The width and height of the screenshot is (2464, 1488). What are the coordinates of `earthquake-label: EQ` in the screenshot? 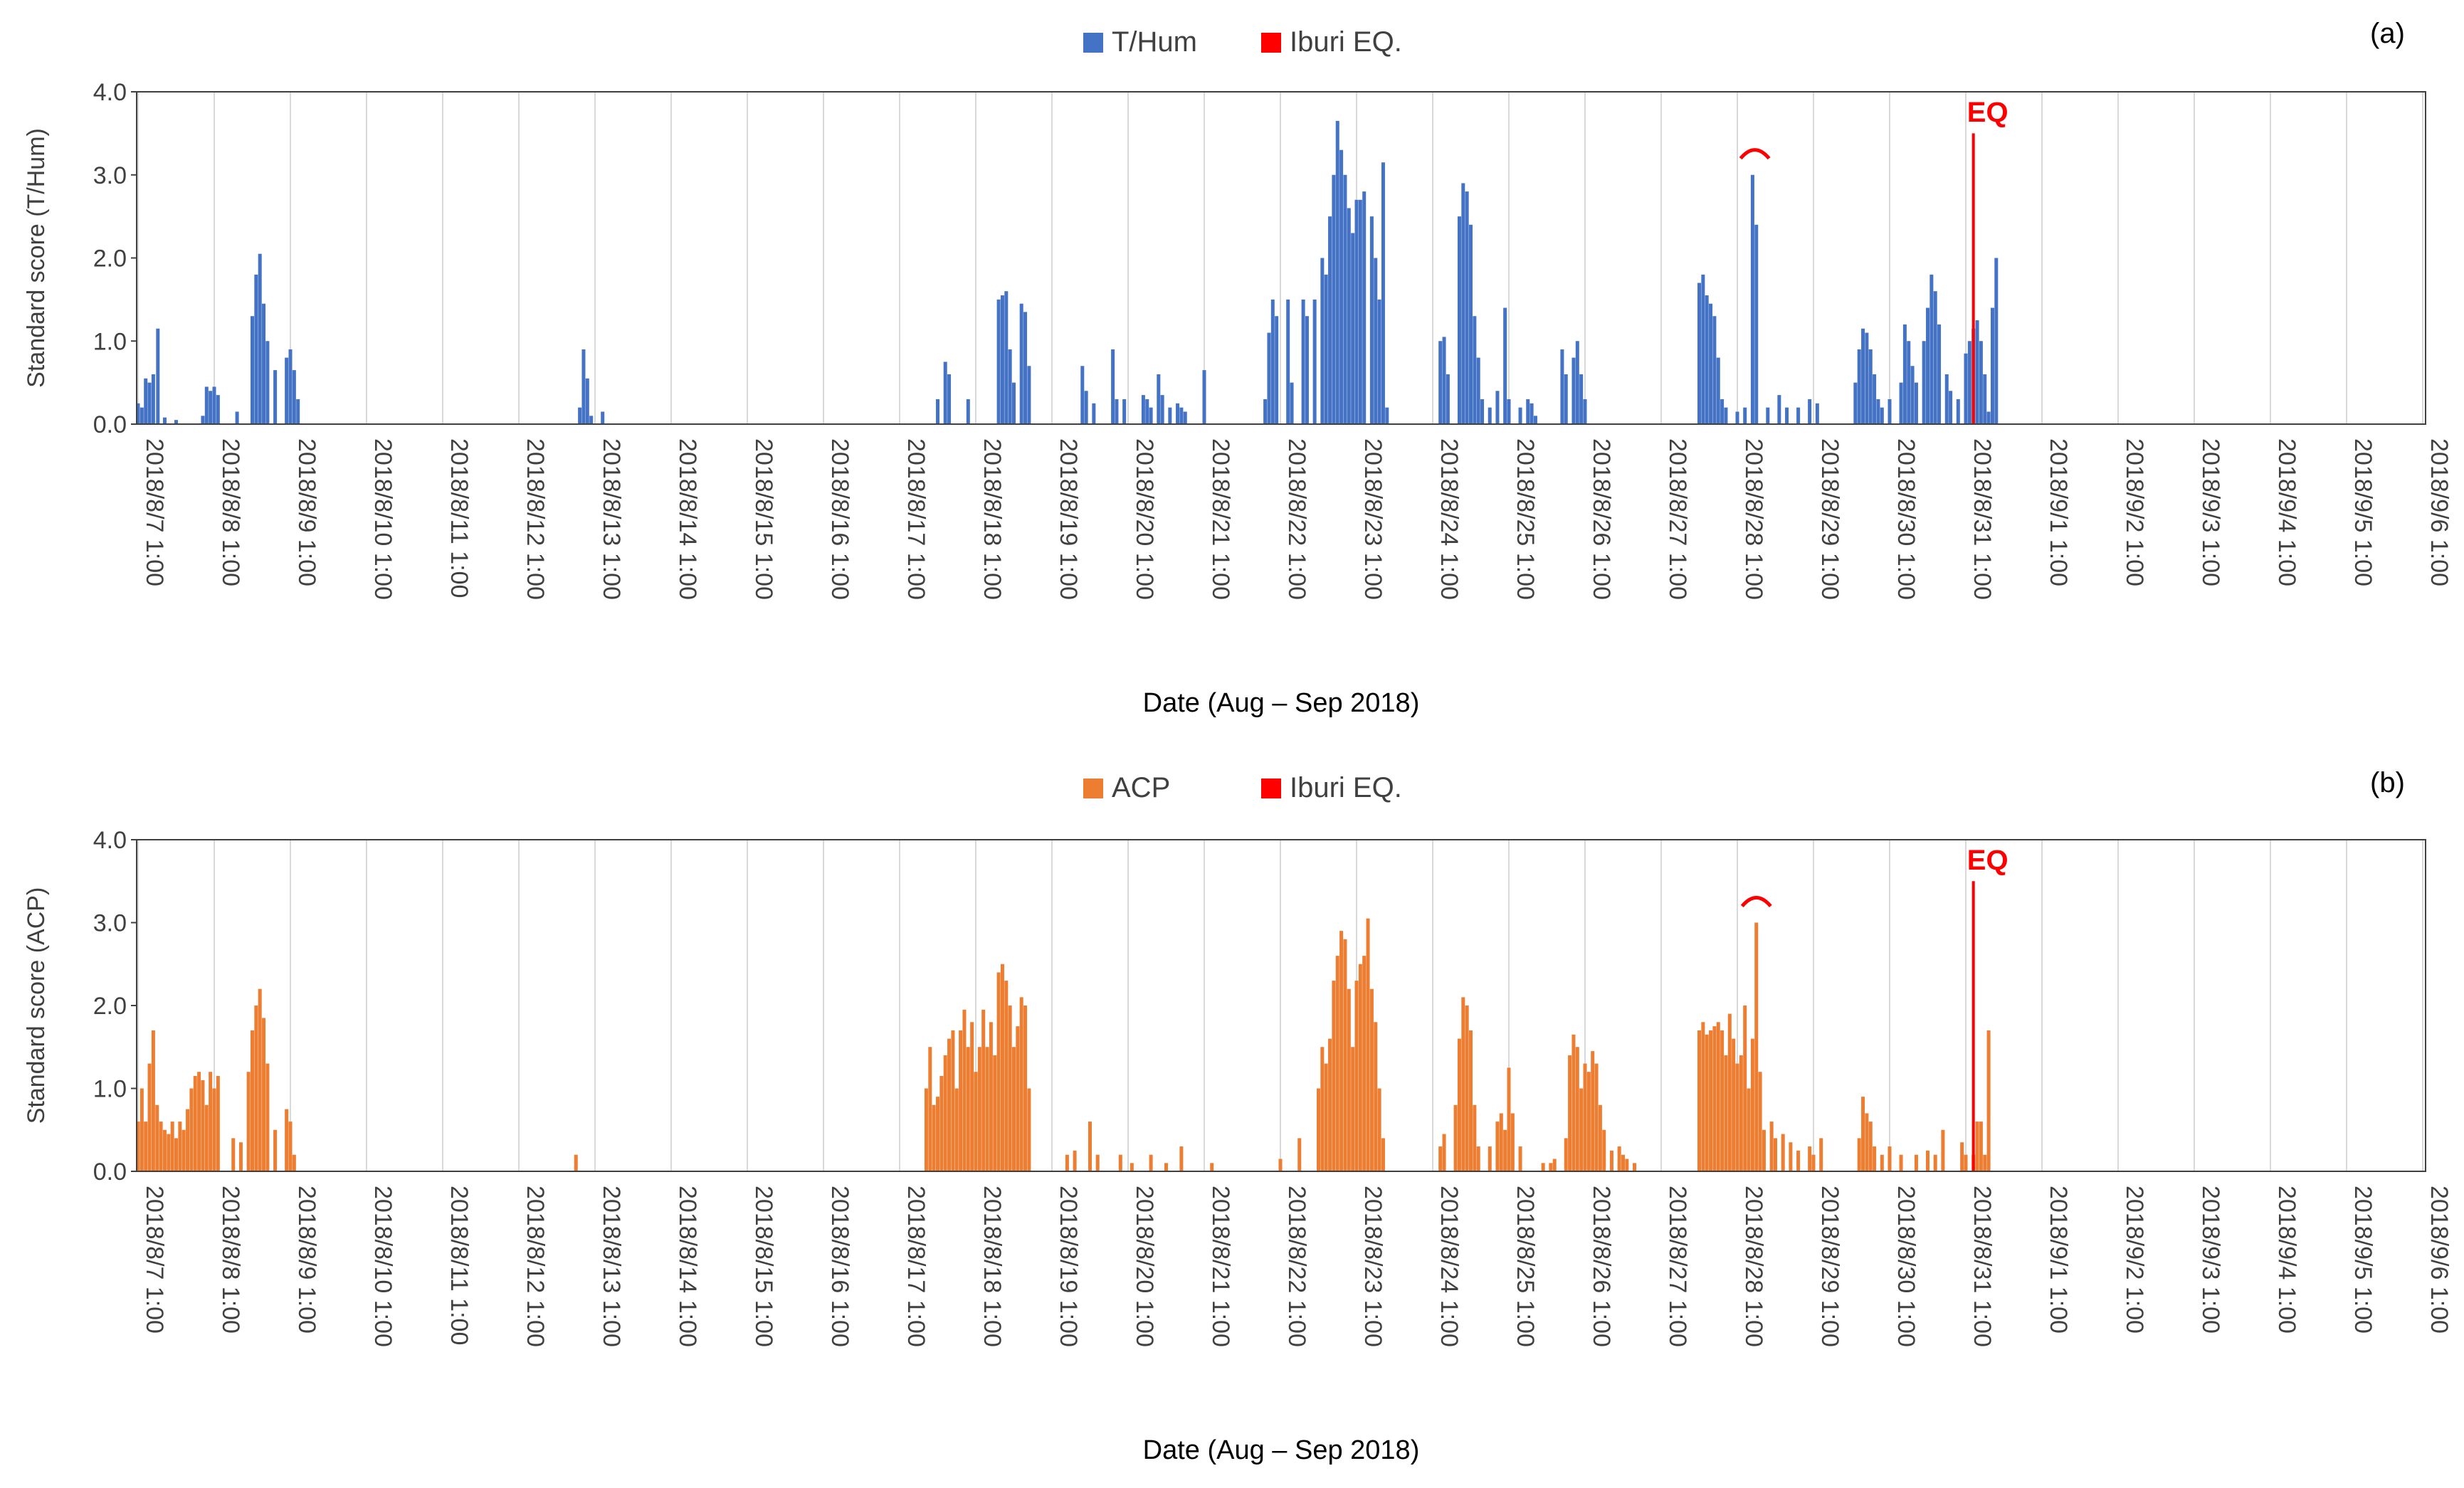 It's located at (1987, 113).